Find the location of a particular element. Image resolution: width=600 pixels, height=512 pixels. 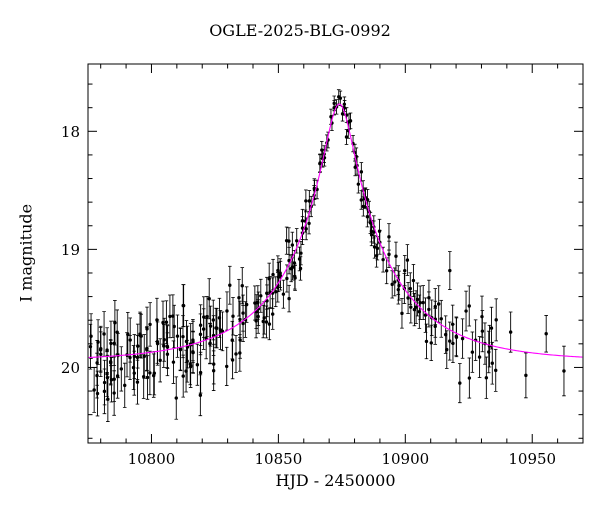

svg-text: 10850 is located at coordinates (279, 459).